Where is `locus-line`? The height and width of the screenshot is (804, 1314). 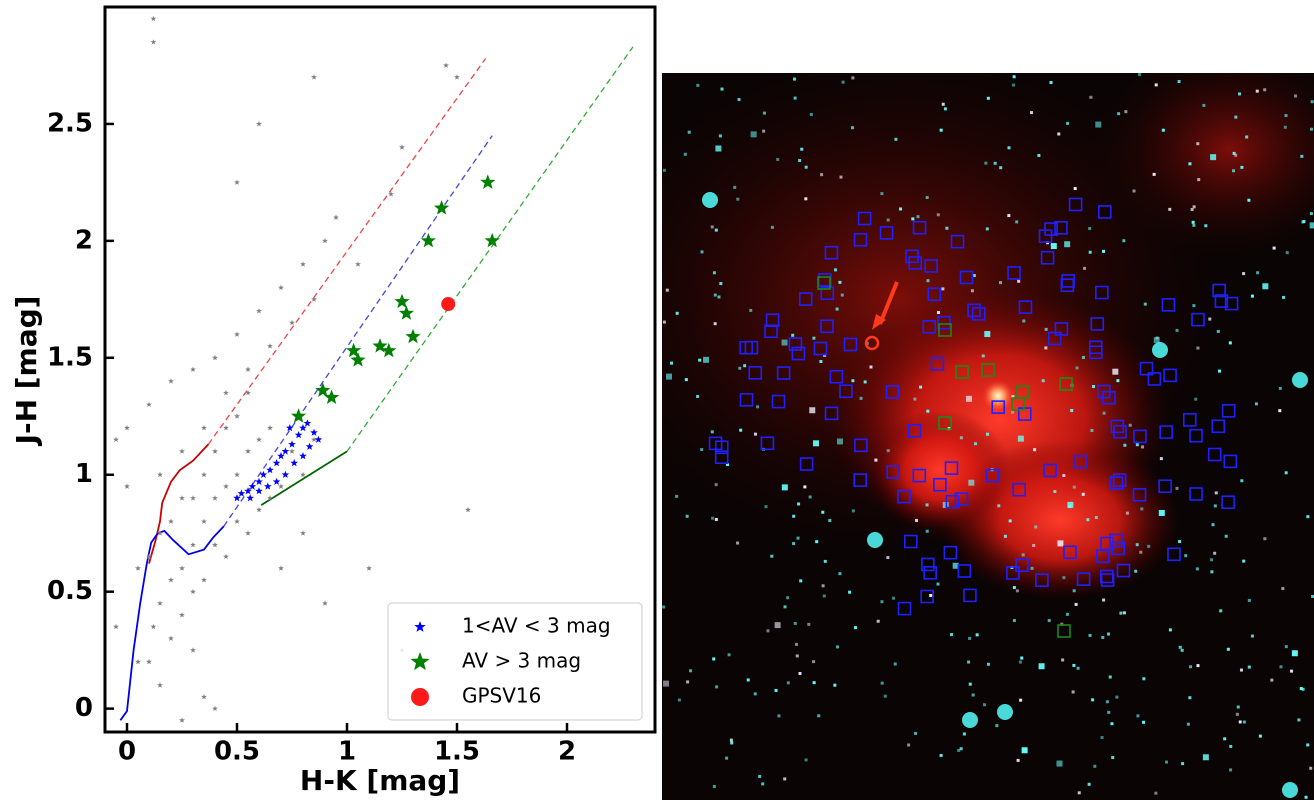
locus-line is located at coordinates (179, 503).